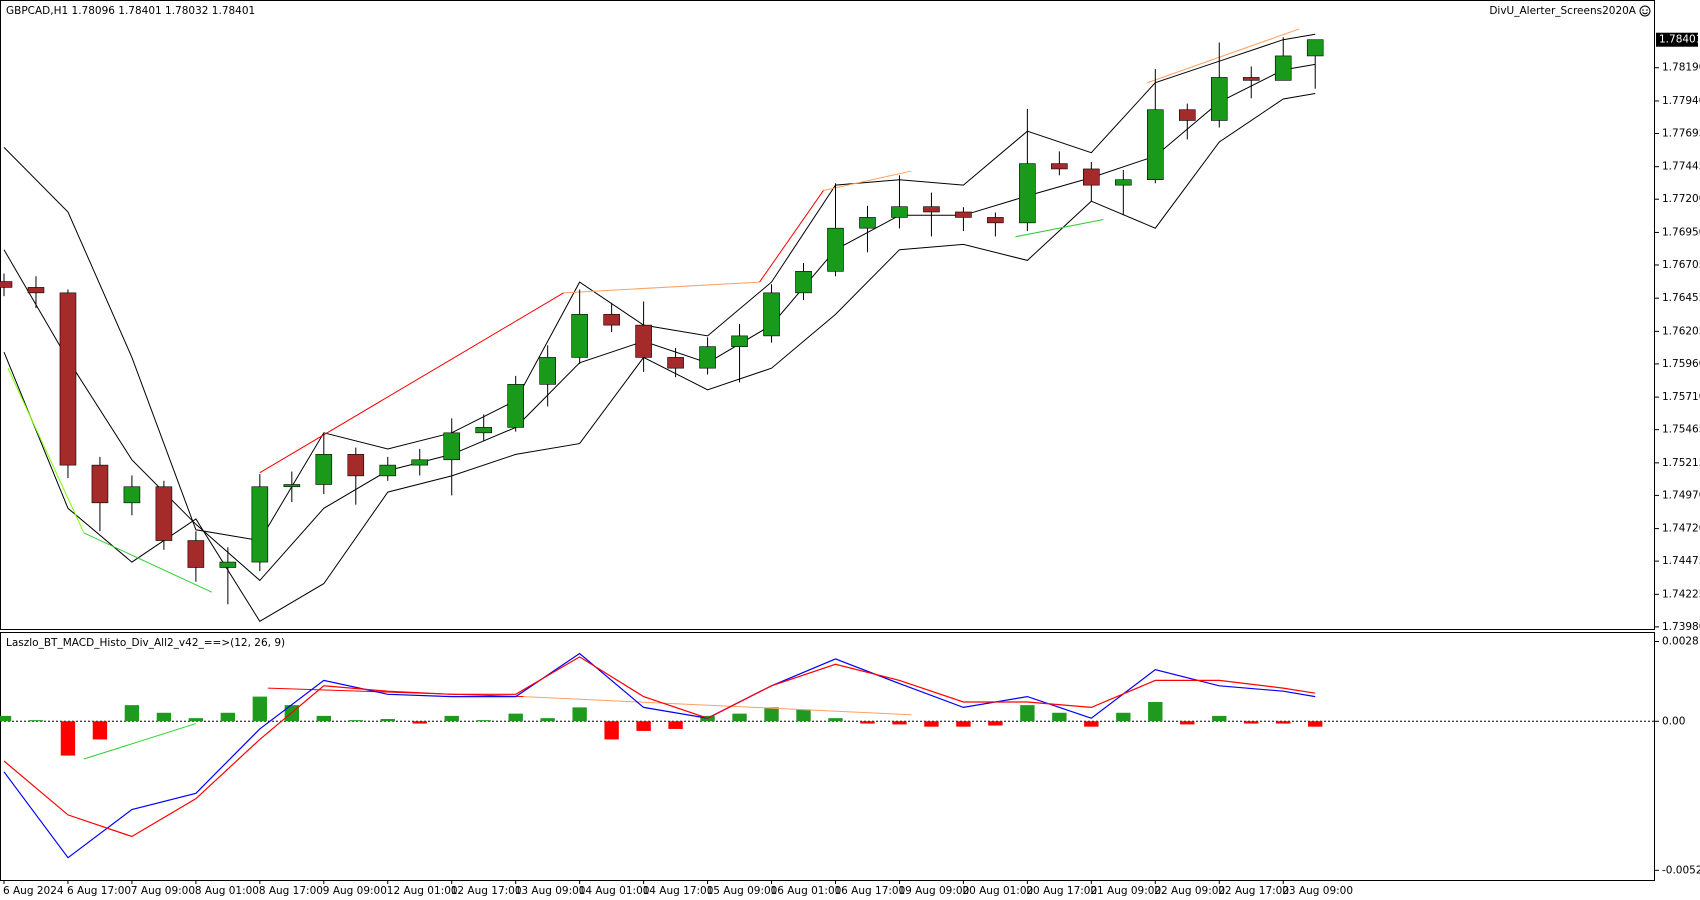 This screenshot has width=1700, height=900. What do you see at coordinates (1681, 870) in the screenshot?
I see `y-tick-label: -0.005254` at bounding box center [1681, 870].